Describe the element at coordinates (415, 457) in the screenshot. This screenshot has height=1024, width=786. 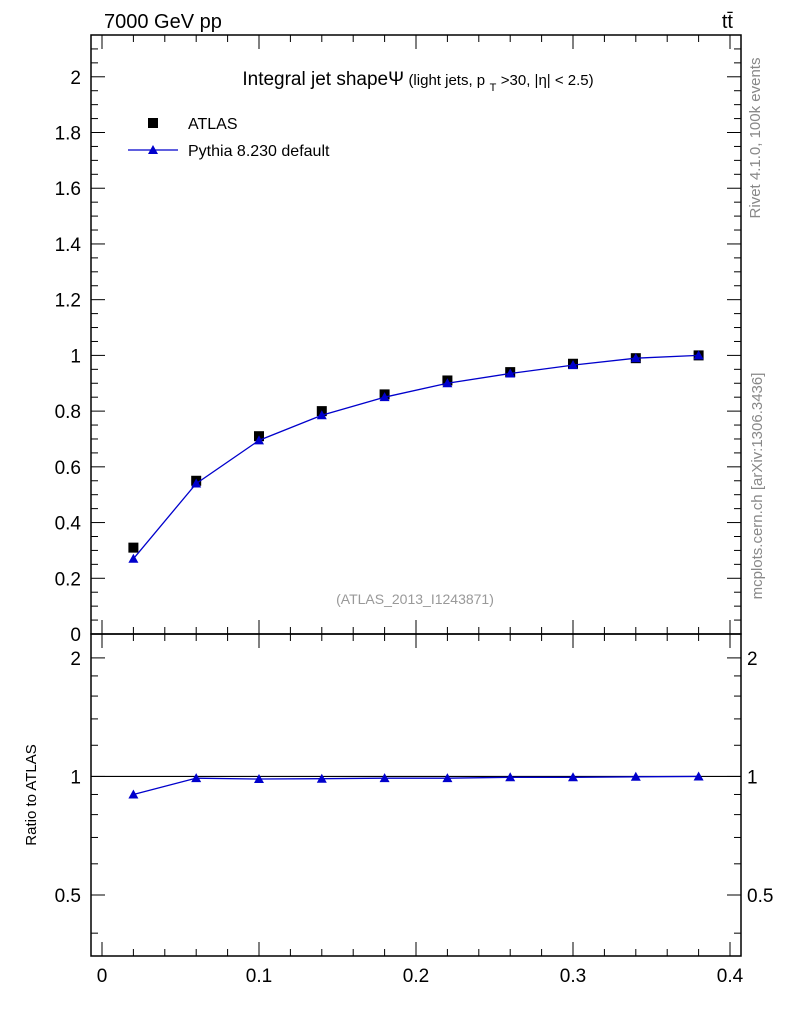
I see `pythia-line` at that location.